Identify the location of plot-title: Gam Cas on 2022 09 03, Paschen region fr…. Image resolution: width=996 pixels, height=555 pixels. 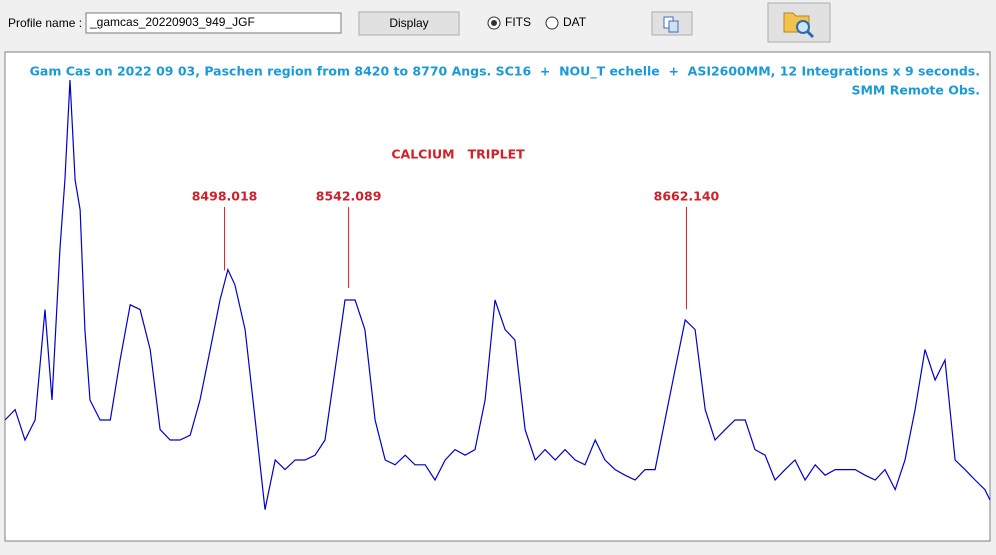
(505, 72).